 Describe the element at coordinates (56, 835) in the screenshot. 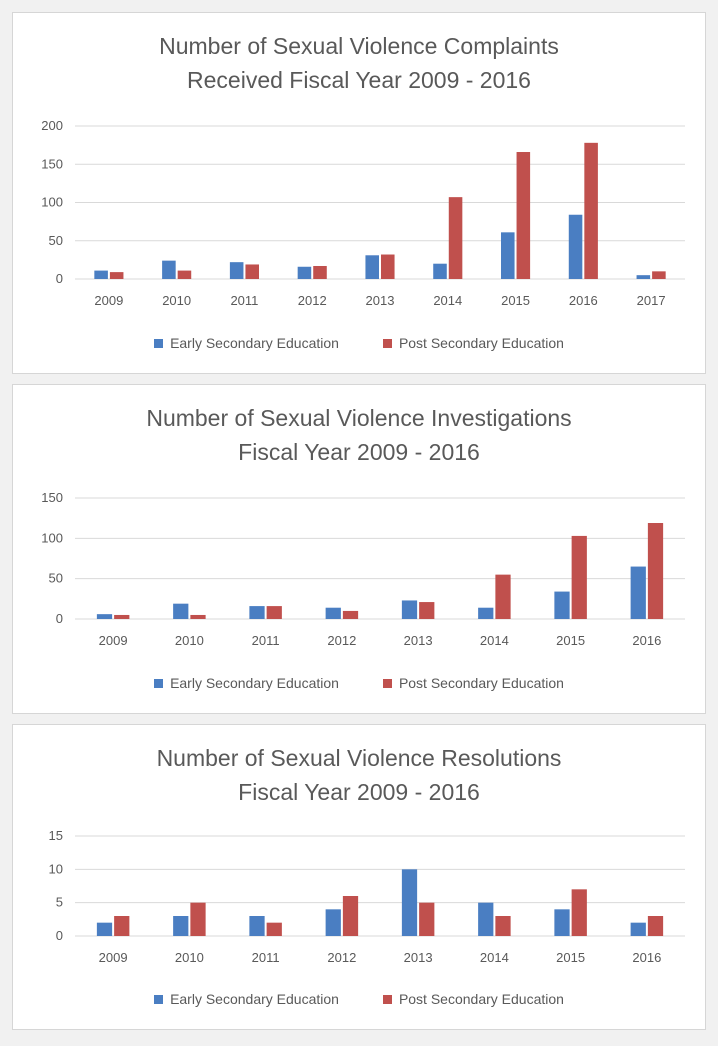

I see `y-tick-label: 15` at that location.